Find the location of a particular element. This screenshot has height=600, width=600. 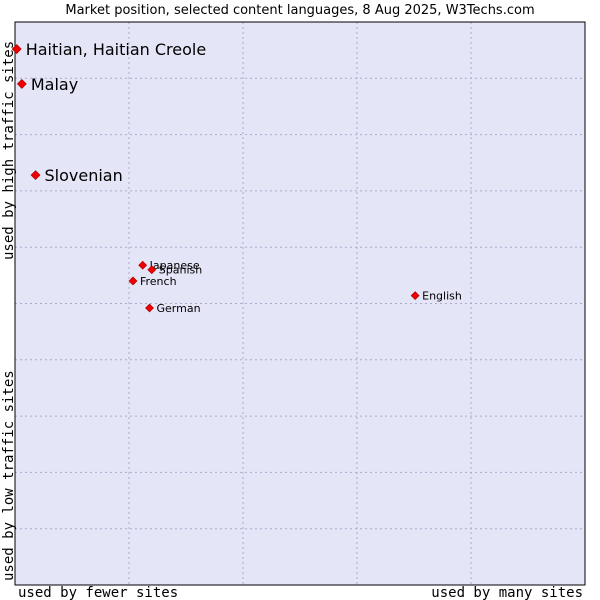

label-german: German is located at coordinates (179, 308).